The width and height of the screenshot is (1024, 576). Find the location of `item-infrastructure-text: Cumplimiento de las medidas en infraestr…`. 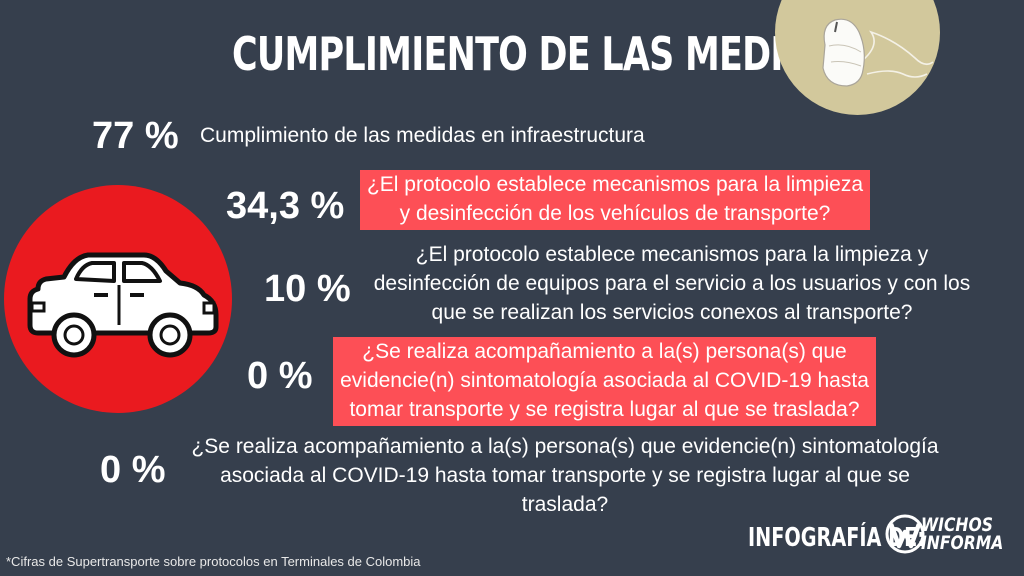

item-infrastructure-text: Cumplimiento de las medidas en infraestr… is located at coordinates (422, 135).